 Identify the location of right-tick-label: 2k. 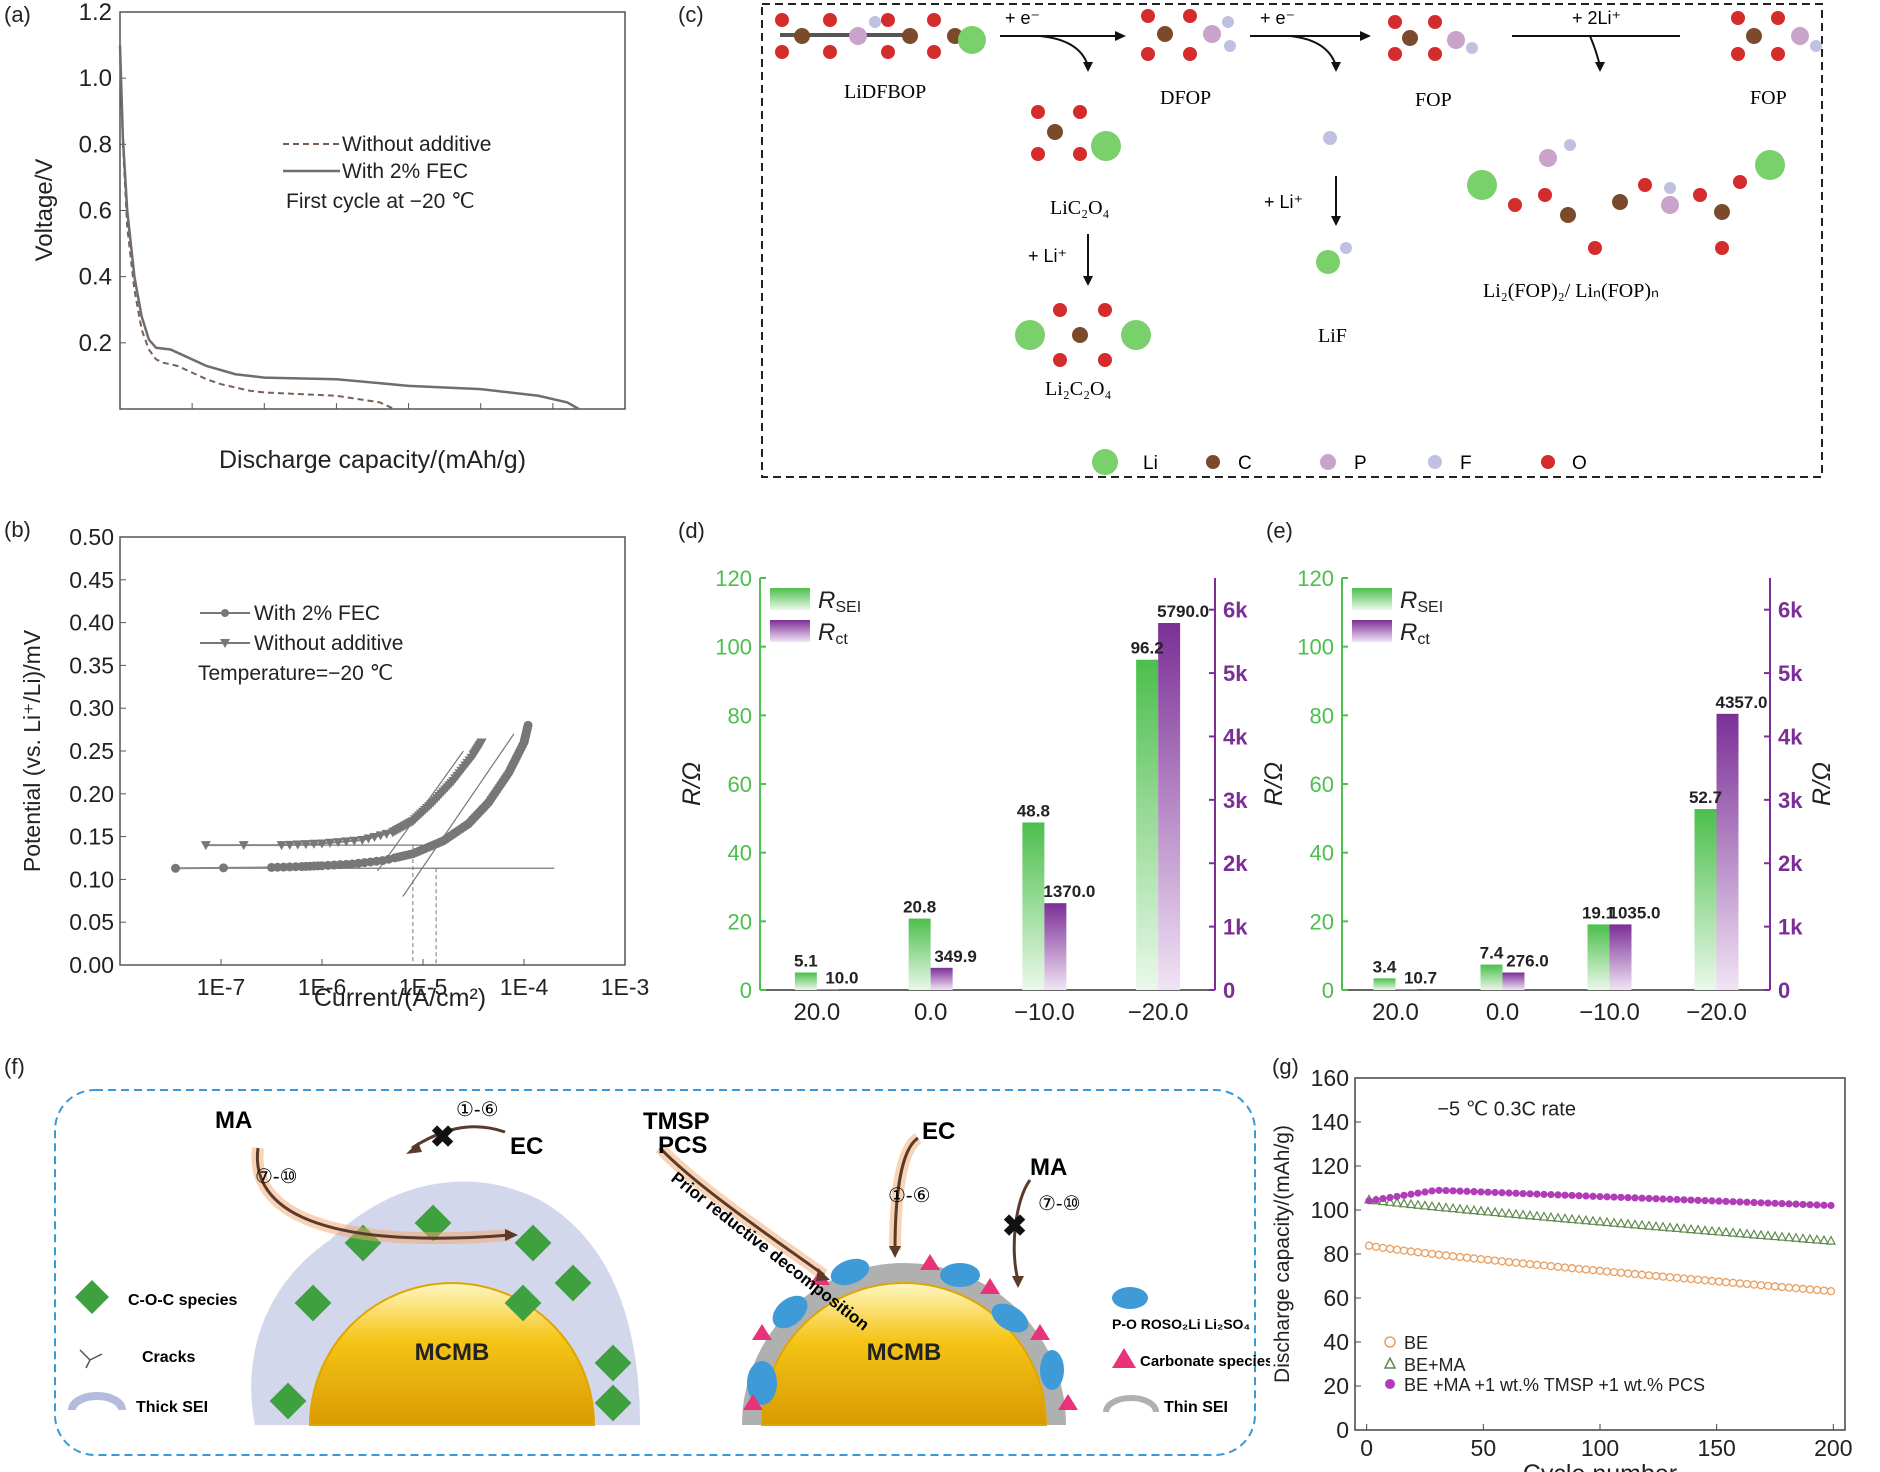
(1235, 863).